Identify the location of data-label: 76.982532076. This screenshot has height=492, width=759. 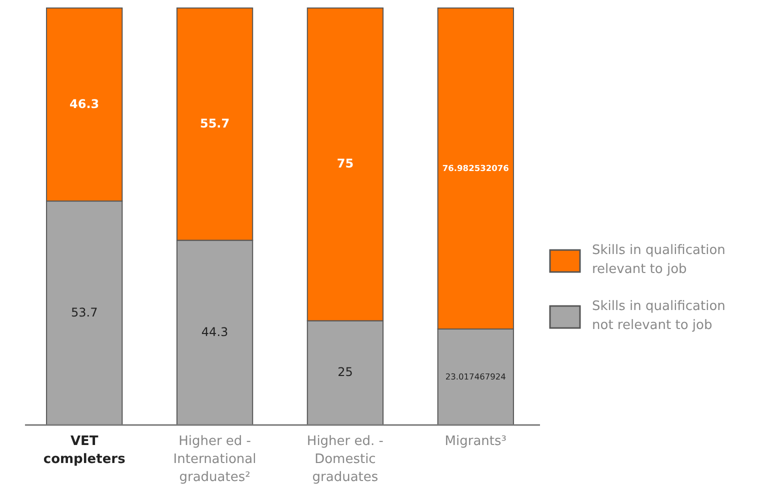
(476, 167).